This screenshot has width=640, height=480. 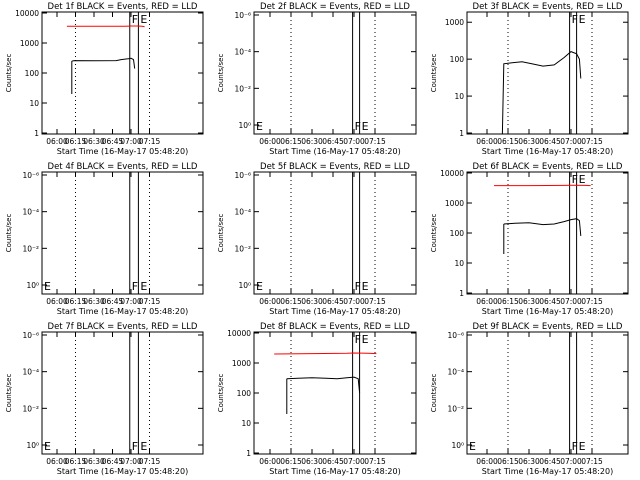 What do you see at coordinates (548, 167) in the screenshot?
I see `chart-title: Det 6f BLACK = Events, RED = LLD` at bounding box center [548, 167].